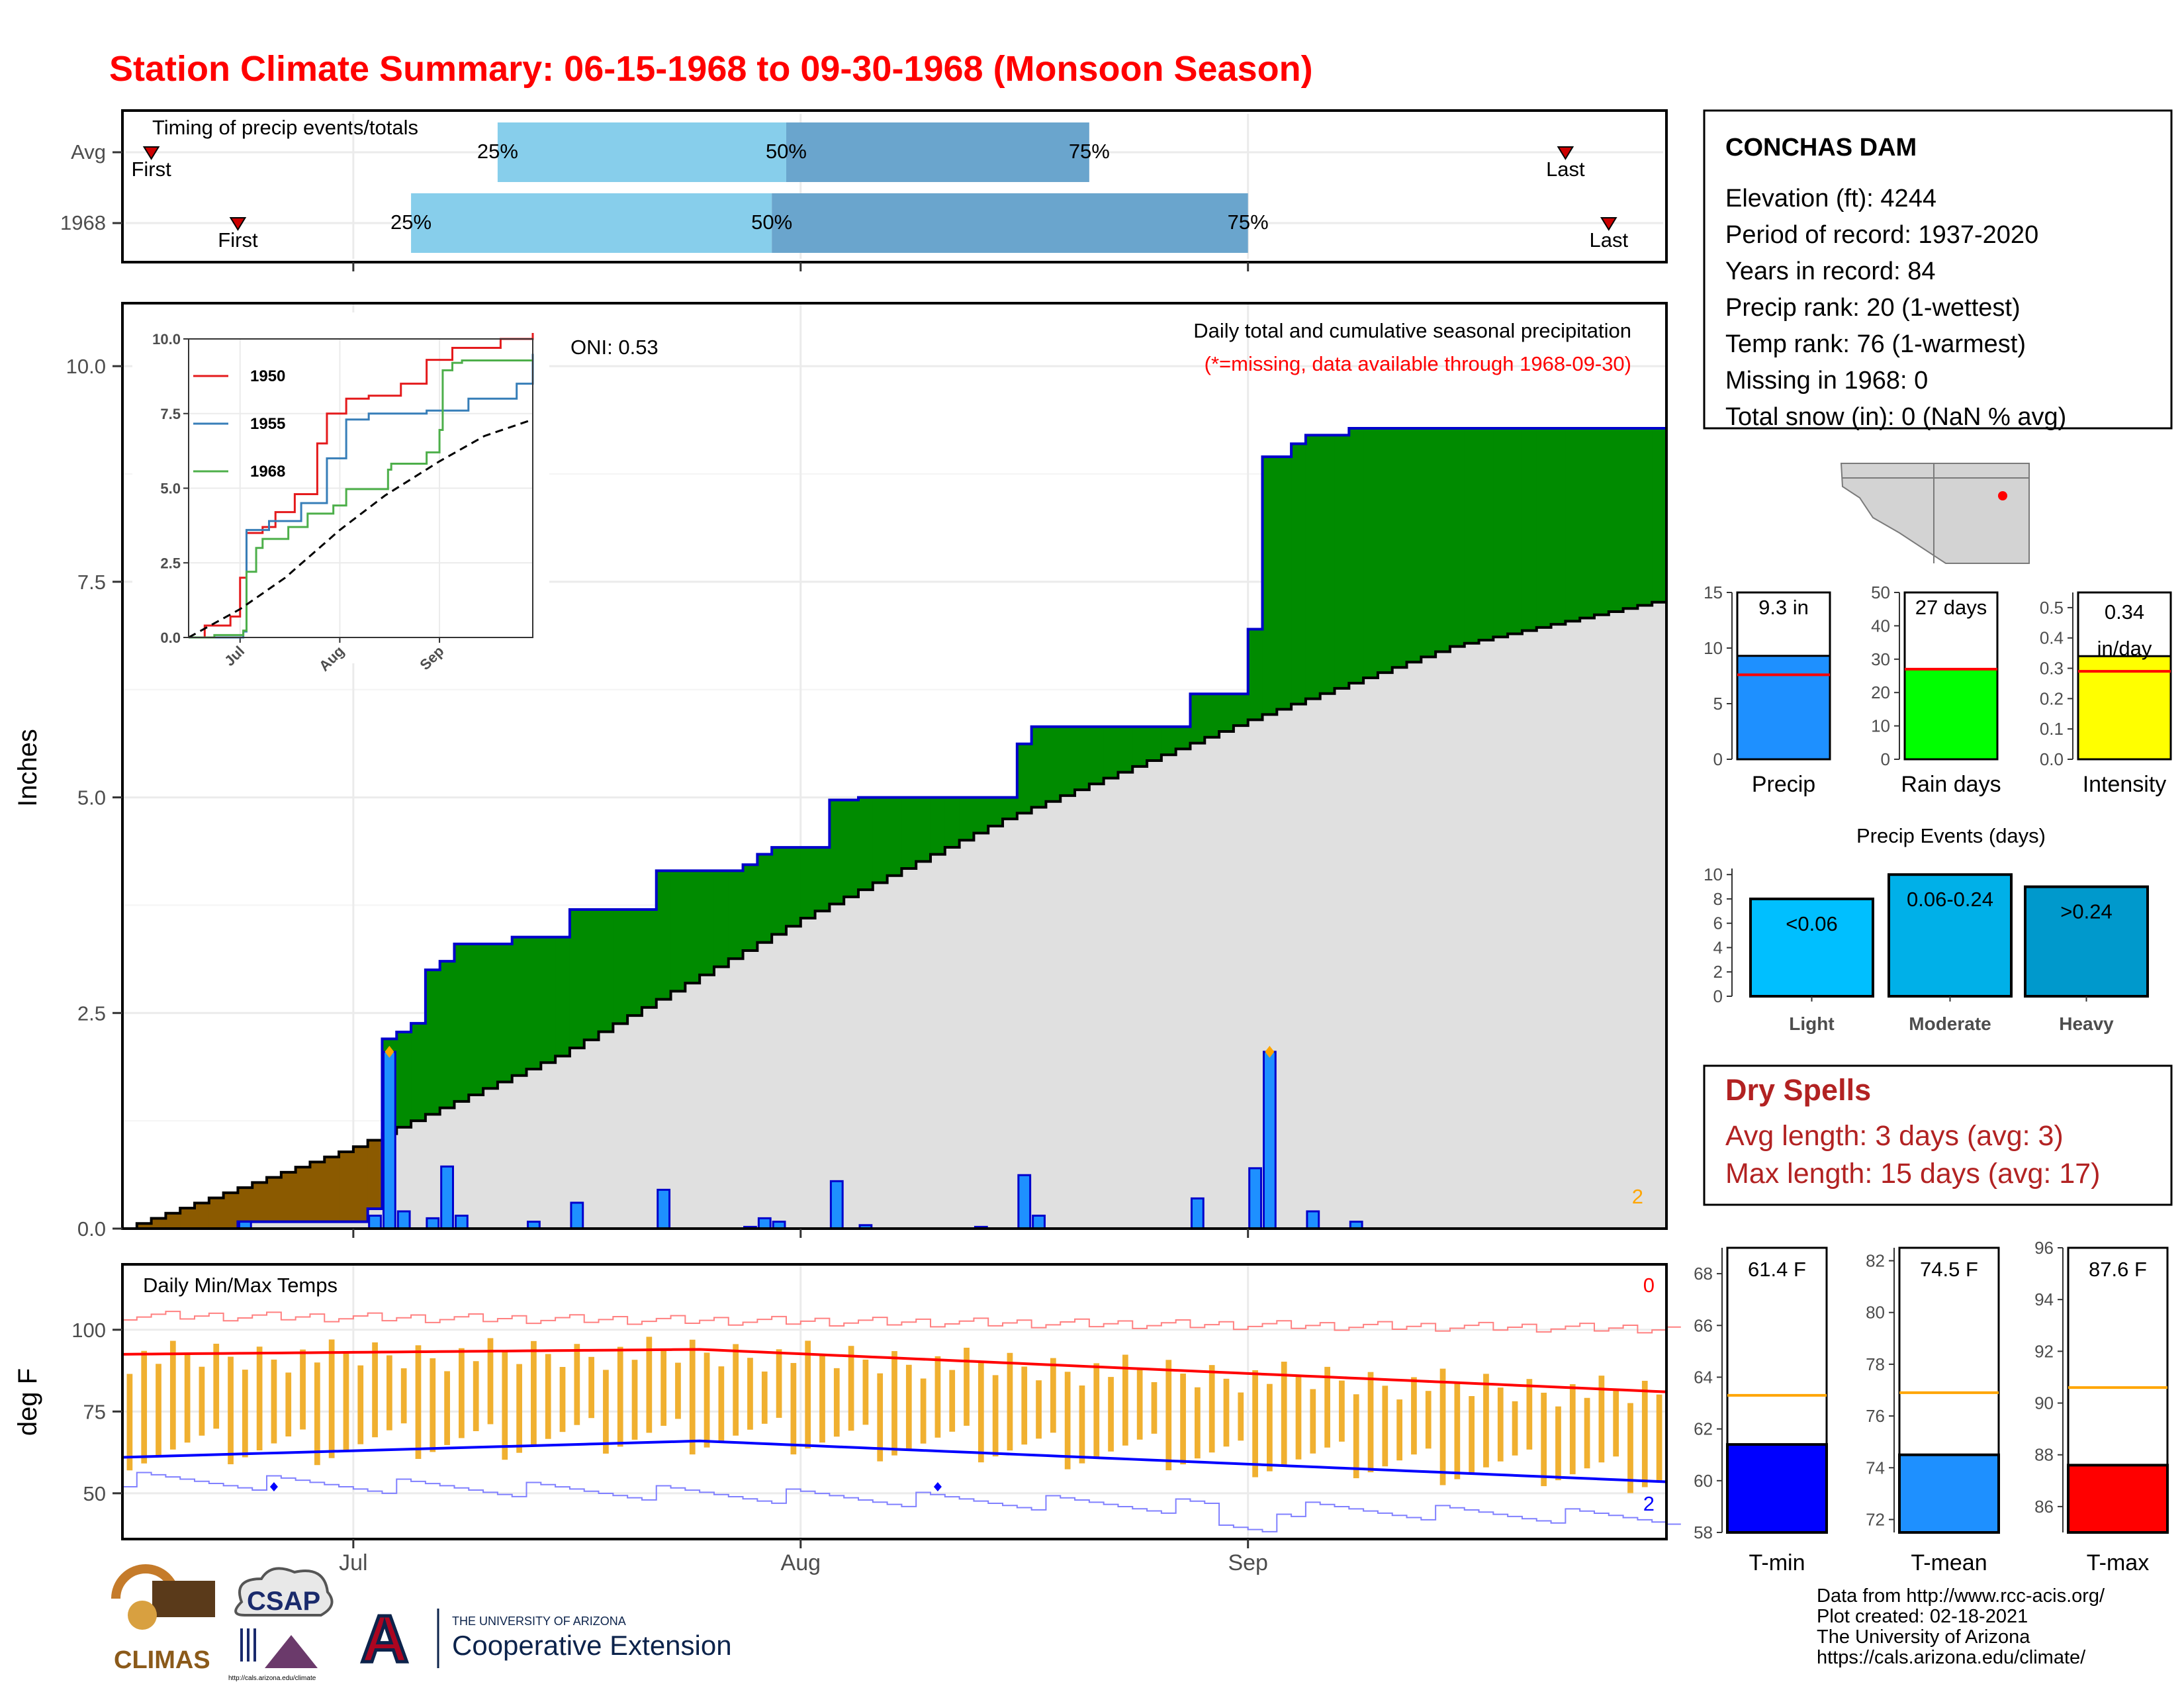 Image resolution: width=2184 pixels, height=1688 pixels. I want to click on temp-summary-y-tick-label: 64, so click(1703, 1377).